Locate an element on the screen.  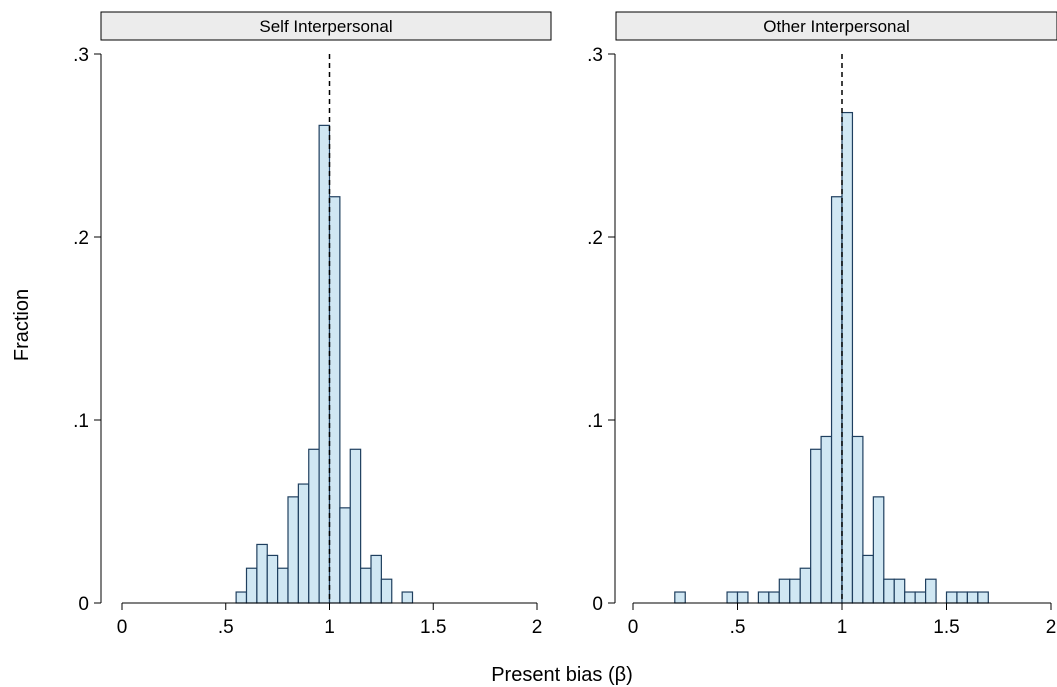
panel-title: Other Interpersonal is located at coordinates (836, 26).